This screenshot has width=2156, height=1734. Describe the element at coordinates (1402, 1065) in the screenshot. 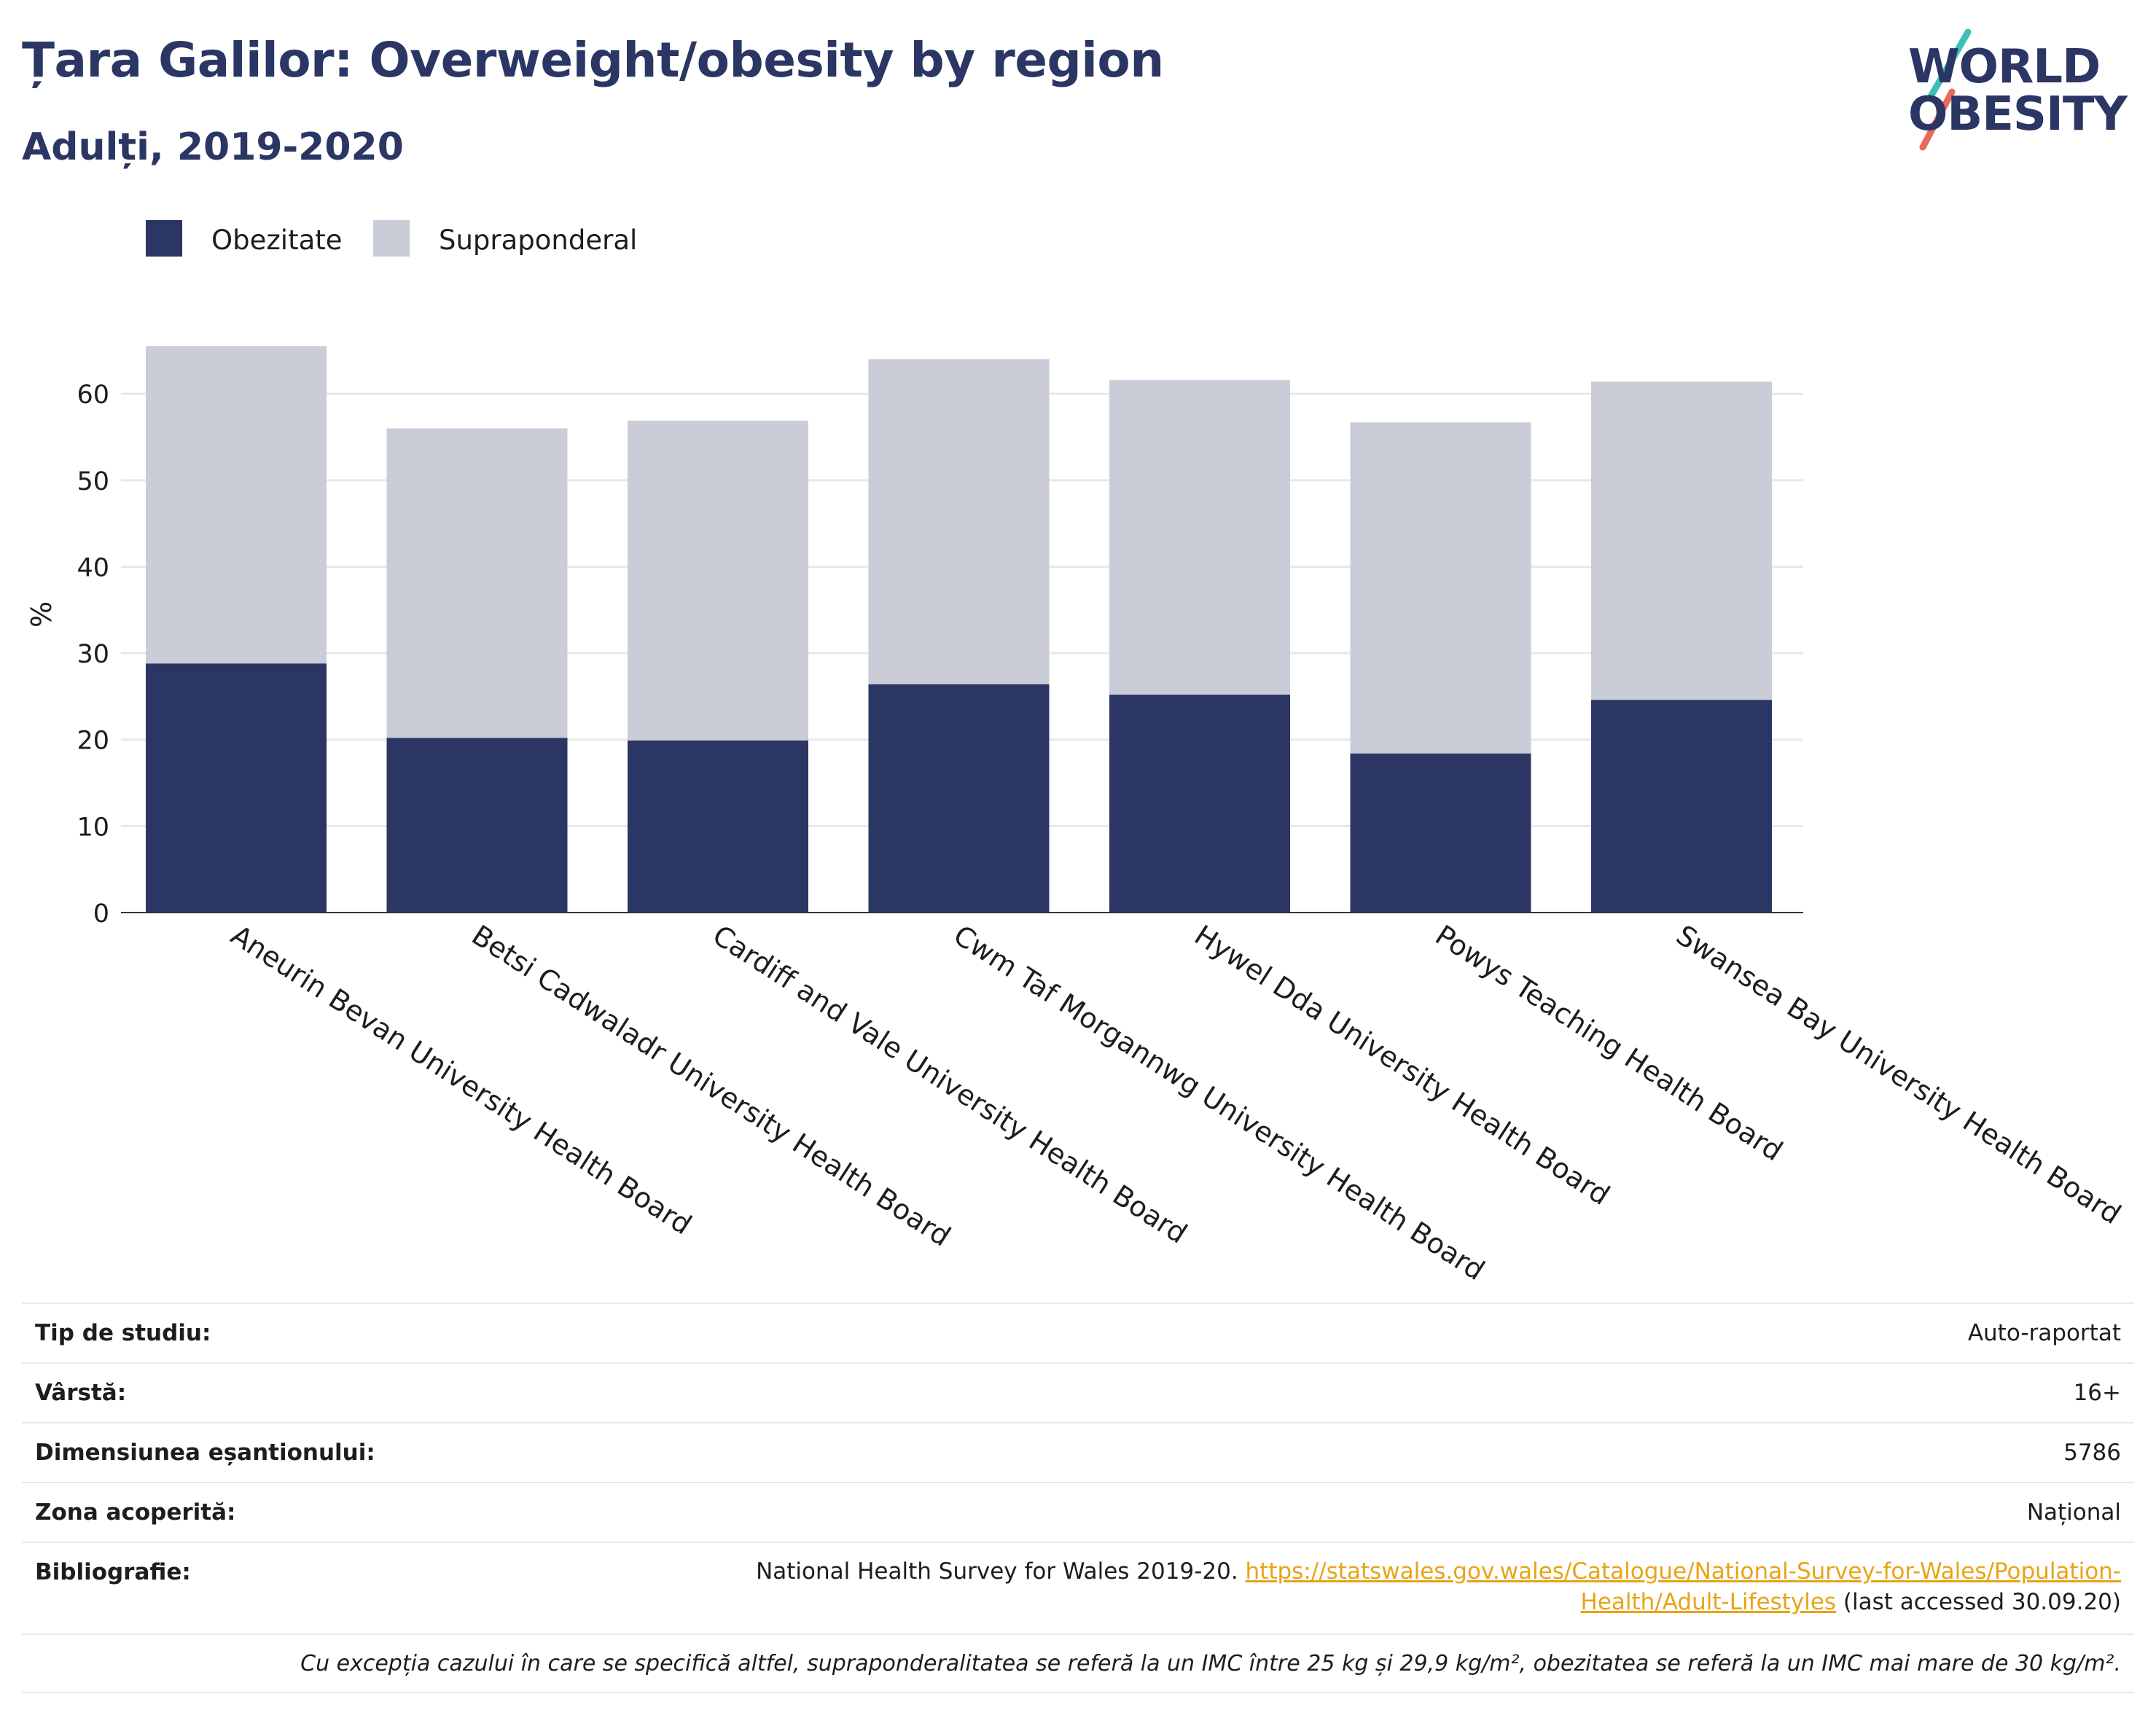

I see `x-tick-label: Hywel Dda University Health Board` at that location.